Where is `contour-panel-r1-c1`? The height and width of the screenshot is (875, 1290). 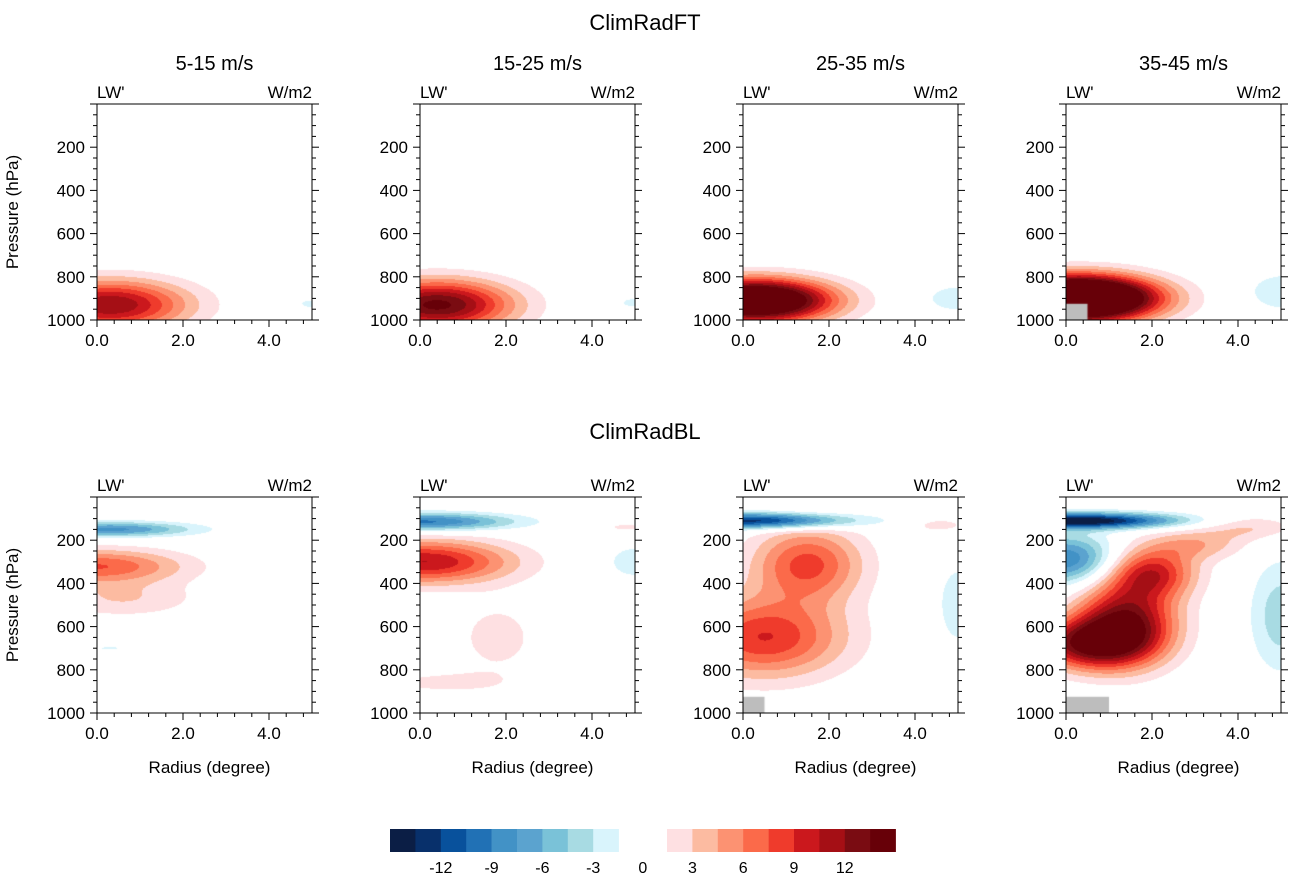
contour-panel-r1-c1 is located at coordinates (527, 605).